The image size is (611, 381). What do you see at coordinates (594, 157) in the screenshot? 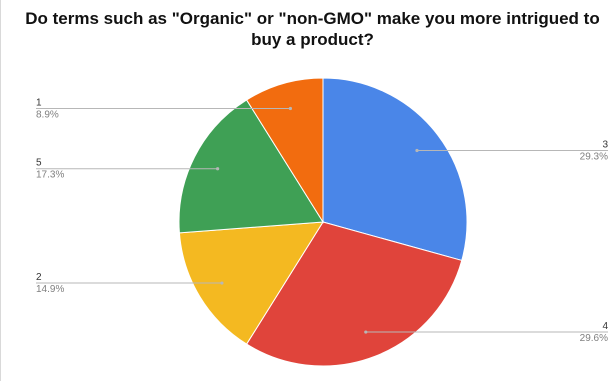
I see `slice-percent-3: 29.3%` at bounding box center [594, 157].